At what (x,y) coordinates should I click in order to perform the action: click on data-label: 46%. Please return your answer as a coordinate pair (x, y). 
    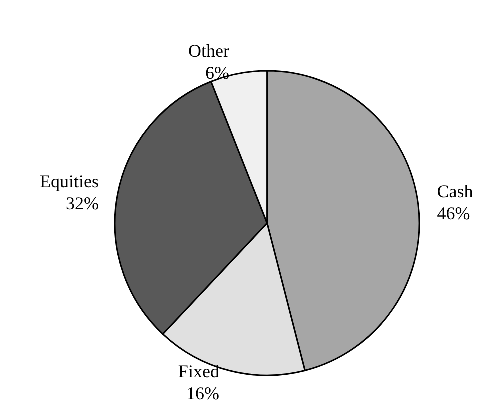
    Looking at the image, I should click on (453, 214).